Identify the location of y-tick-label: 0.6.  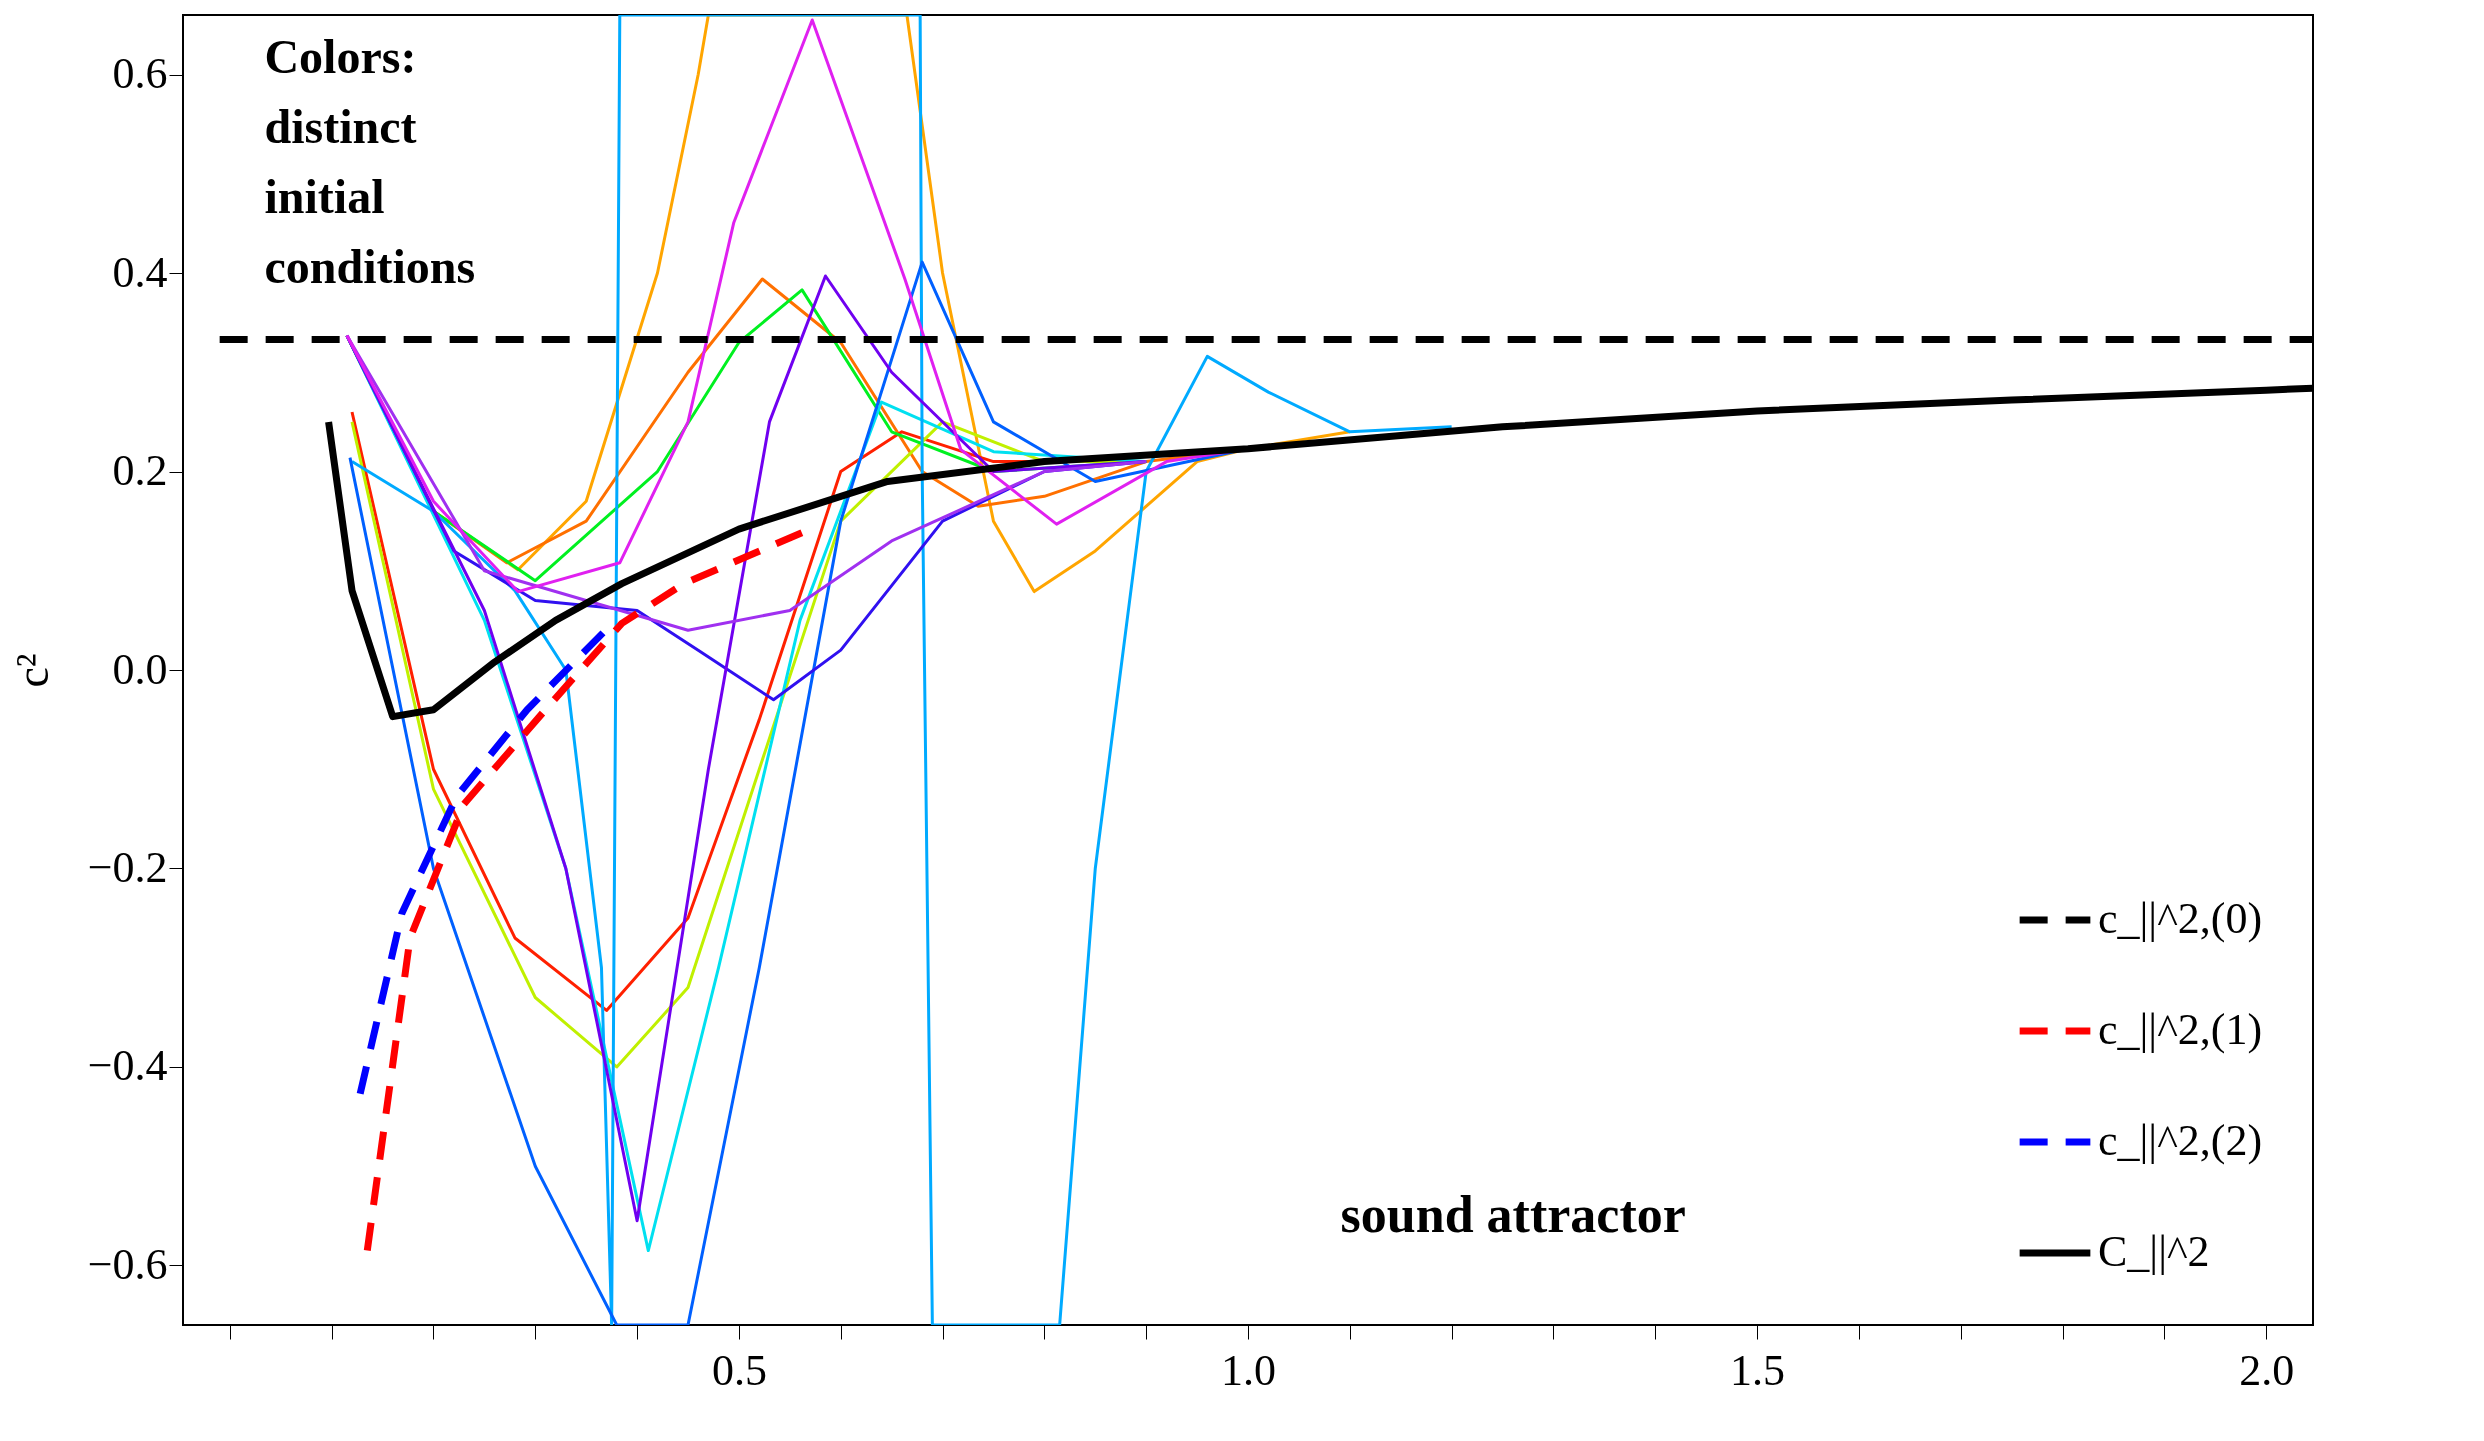
(140, 74).